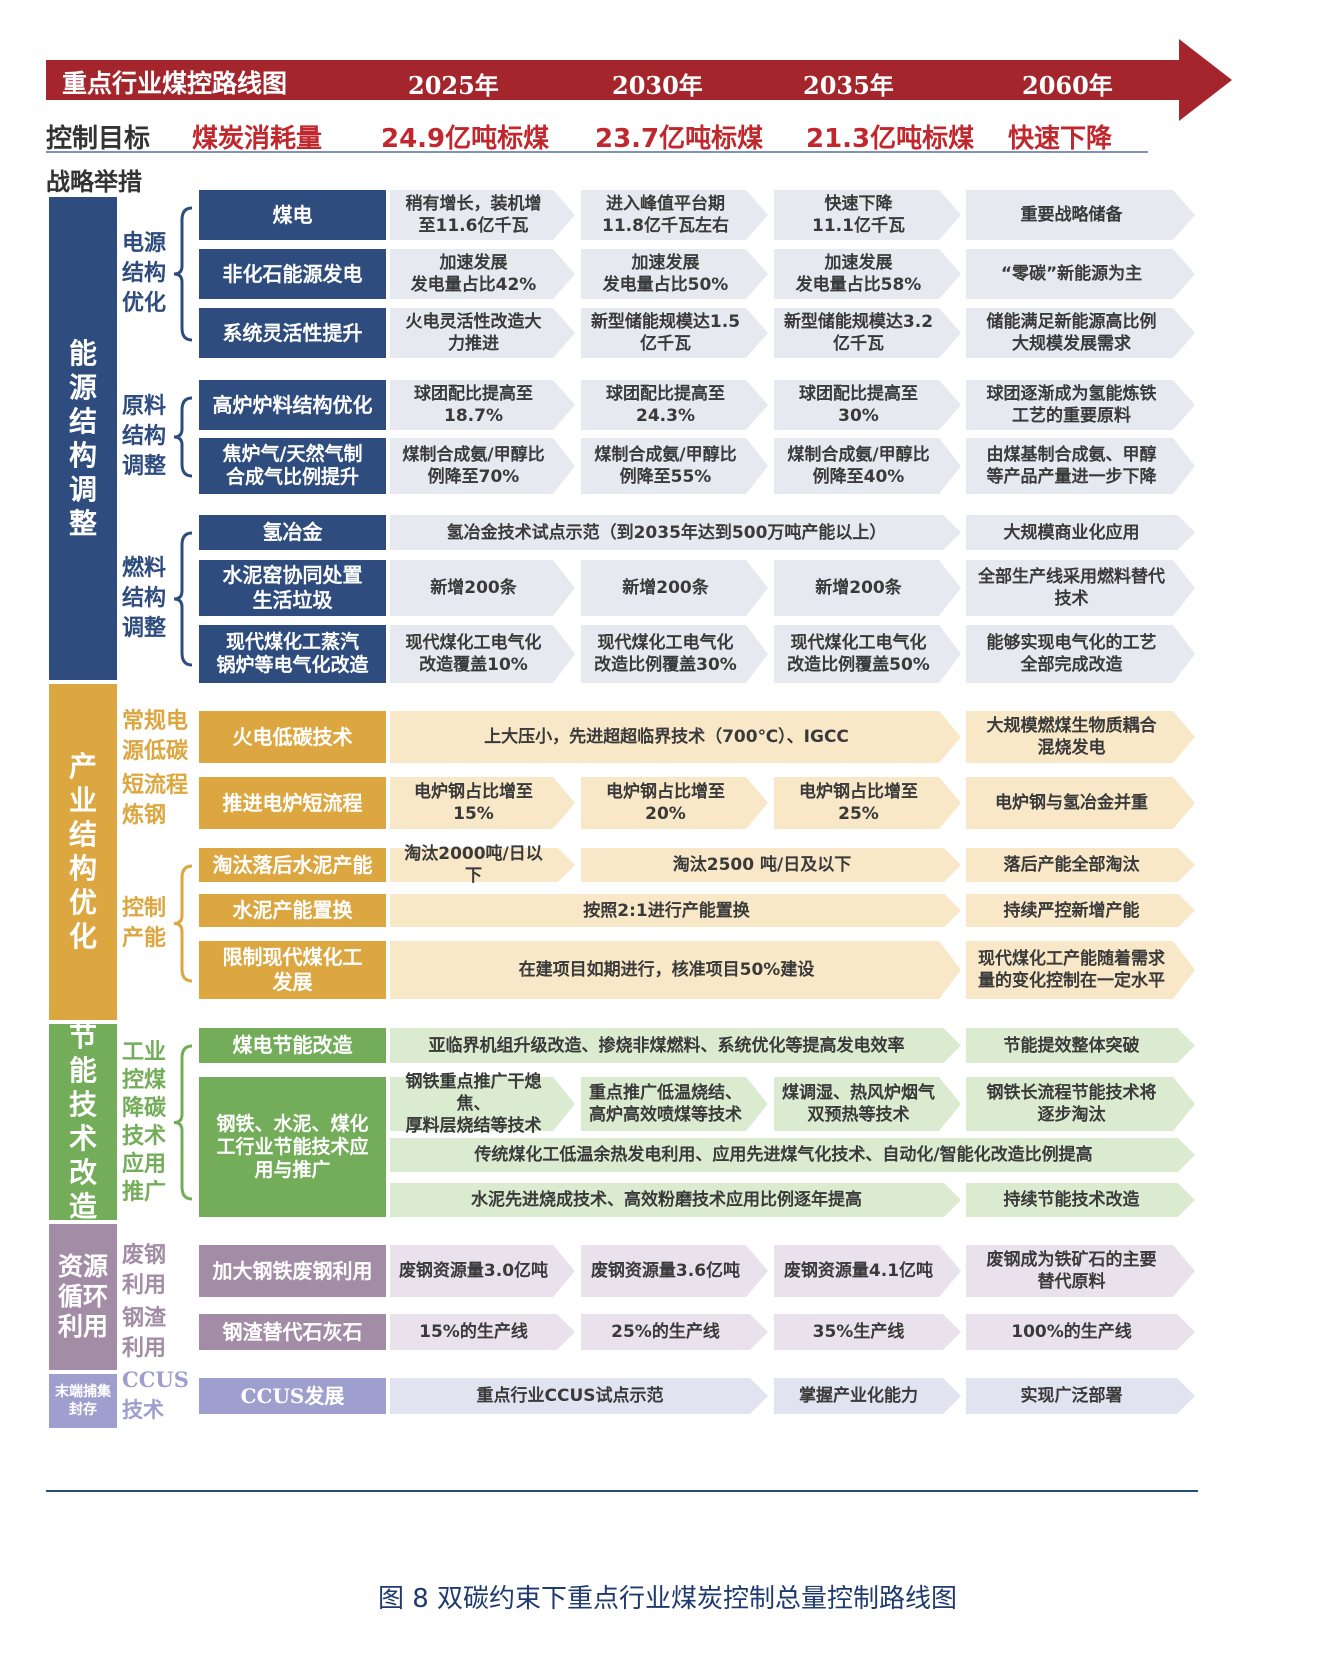 This screenshot has height=1655, width=1335. I want to click on cell-text: 重点行业CCUS试点示范, so click(570, 1396).